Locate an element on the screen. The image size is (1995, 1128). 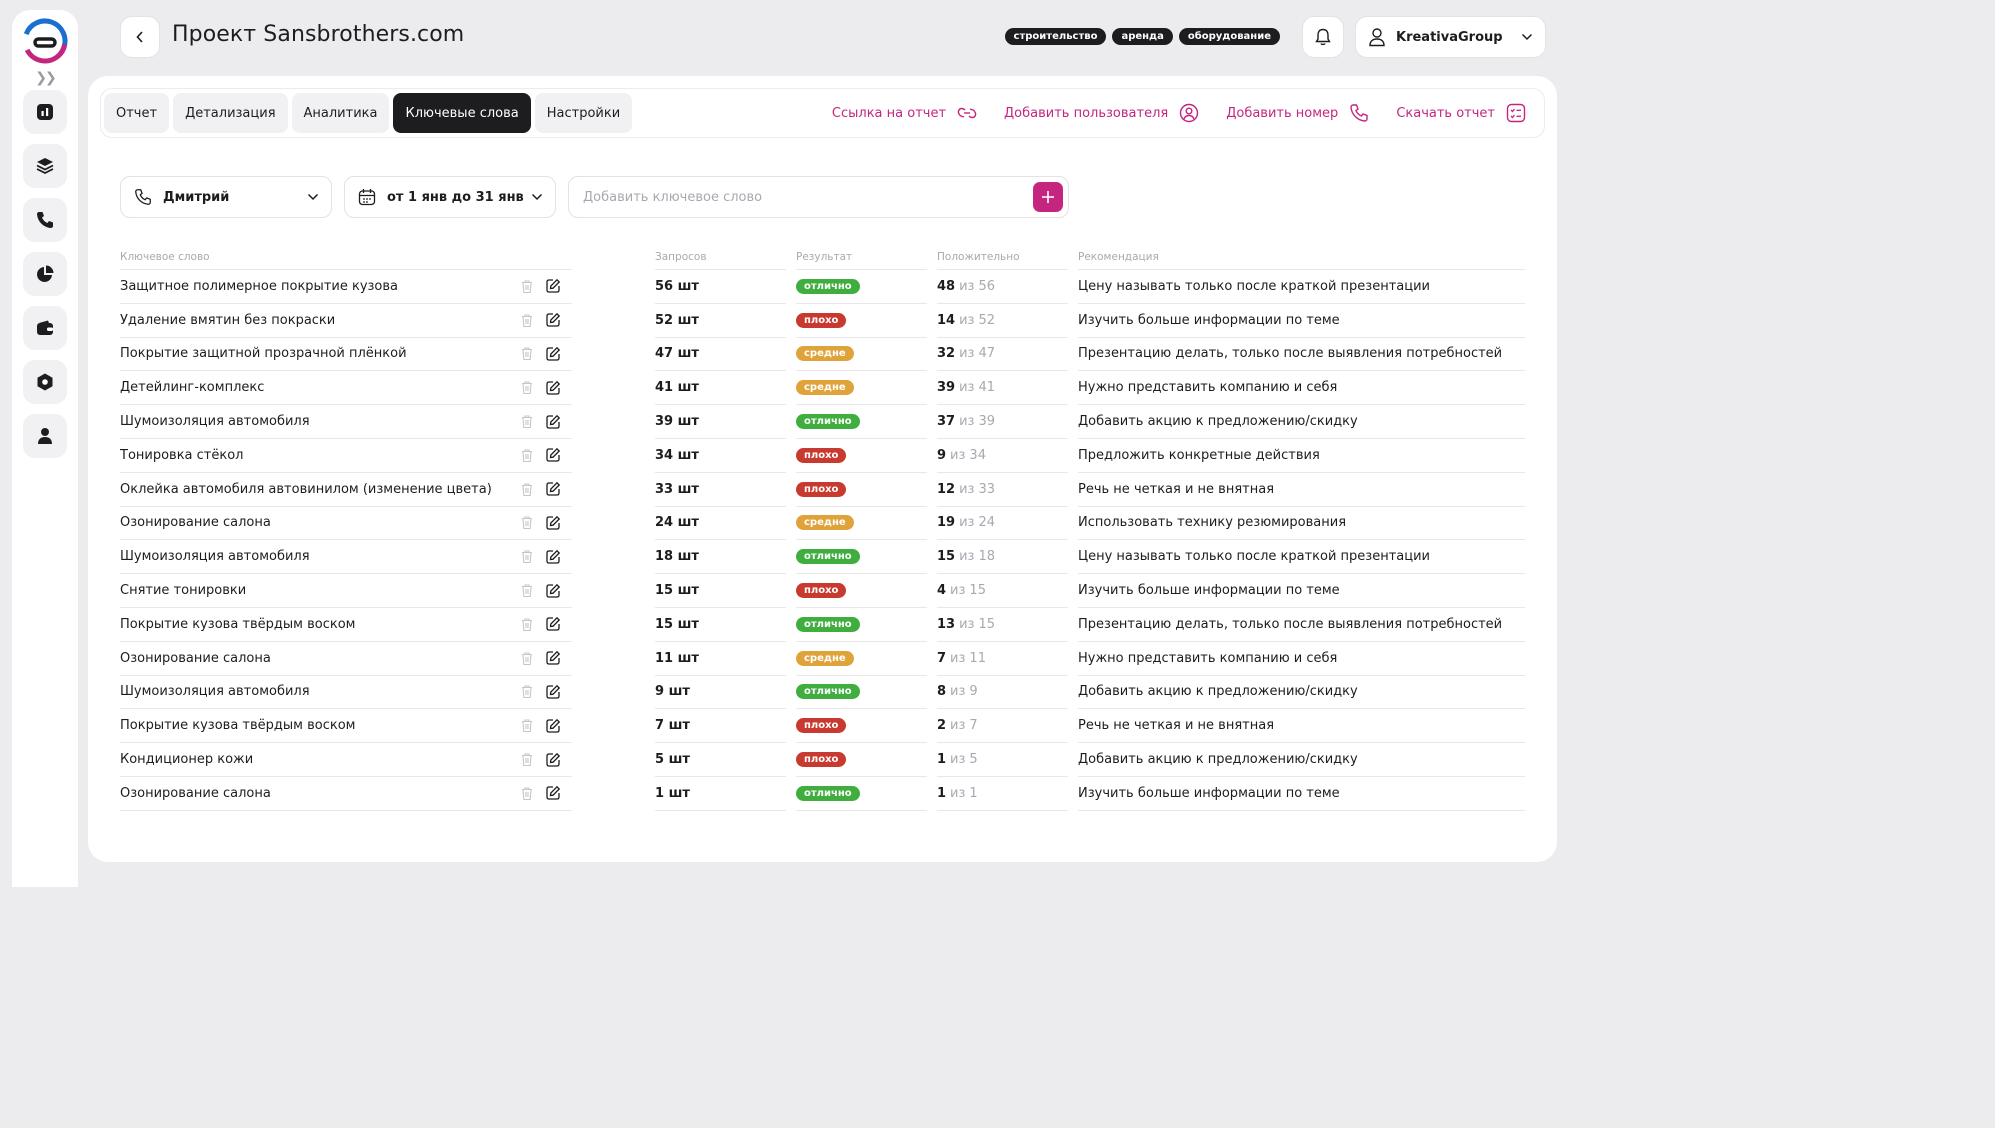
result-badge: средне is located at coordinates (825, 354).